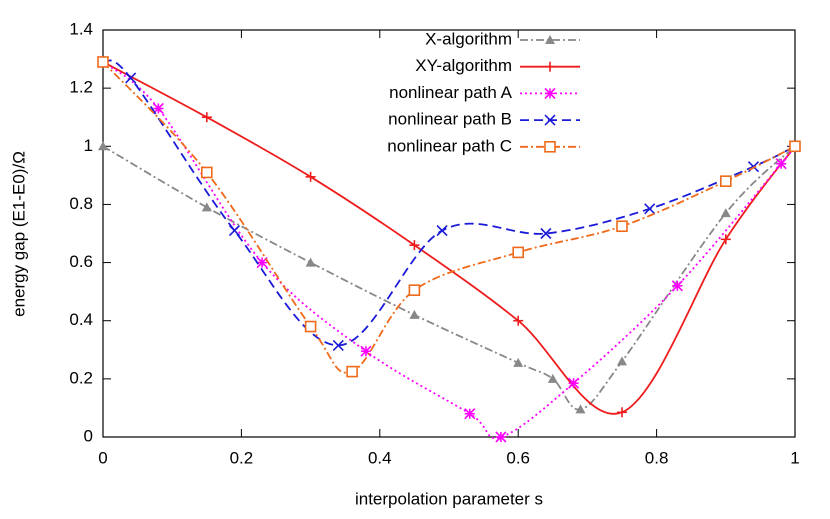 The image size is (830, 519). I want to click on legend-label: nonlinear path A, so click(451, 92).